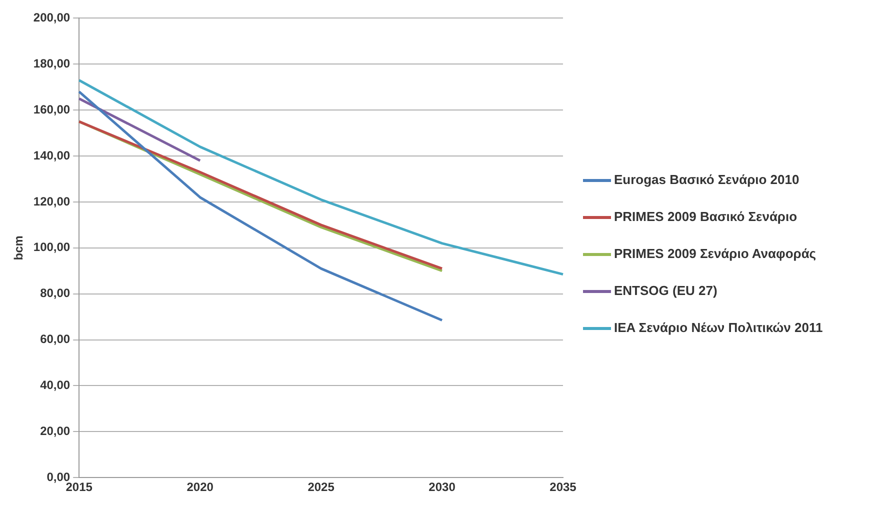  What do you see at coordinates (51, 155) in the screenshot?
I see `y-tick-label: 140,00` at bounding box center [51, 155].